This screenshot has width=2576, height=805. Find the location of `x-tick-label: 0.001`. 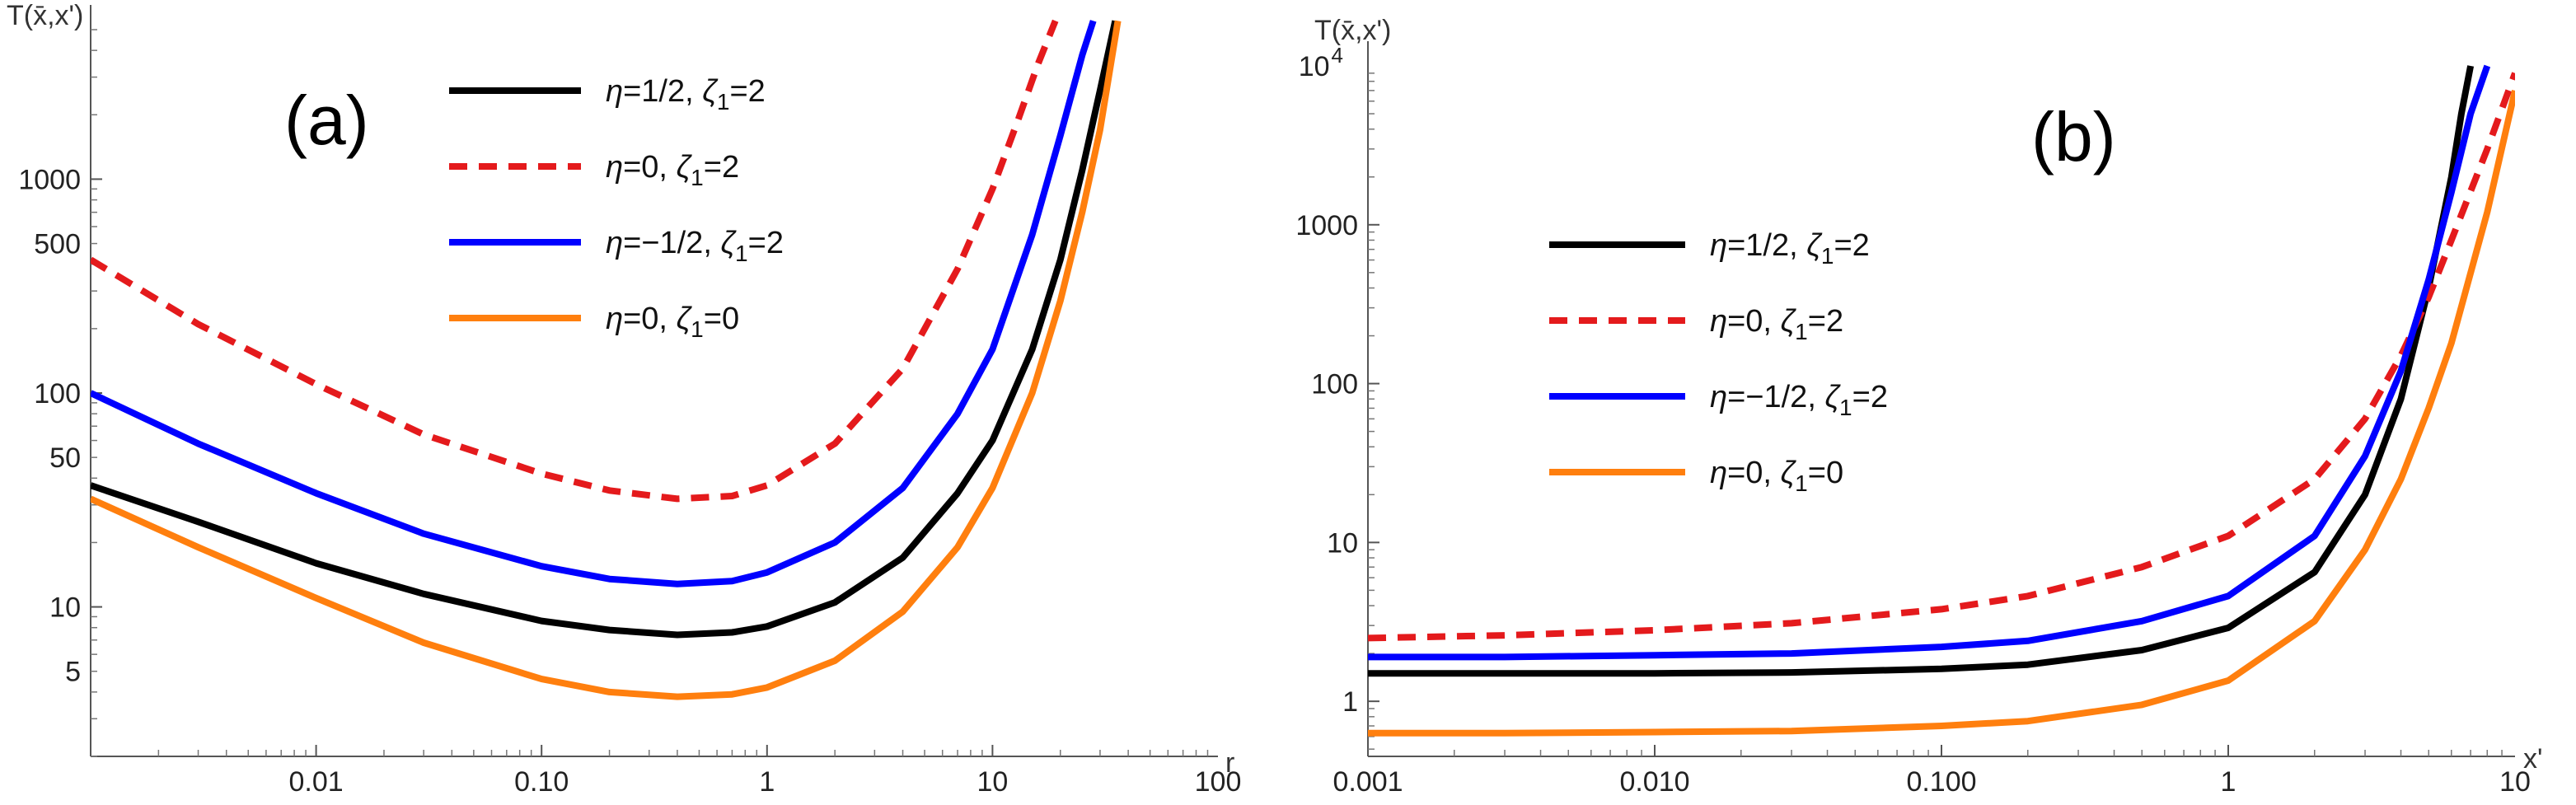

x-tick-label: 0.001 is located at coordinates (1367, 782).